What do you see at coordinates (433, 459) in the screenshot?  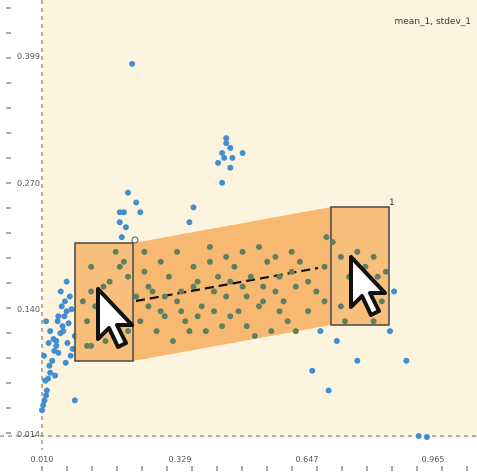 I see `x-tick-label: 0.965` at bounding box center [433, 459].